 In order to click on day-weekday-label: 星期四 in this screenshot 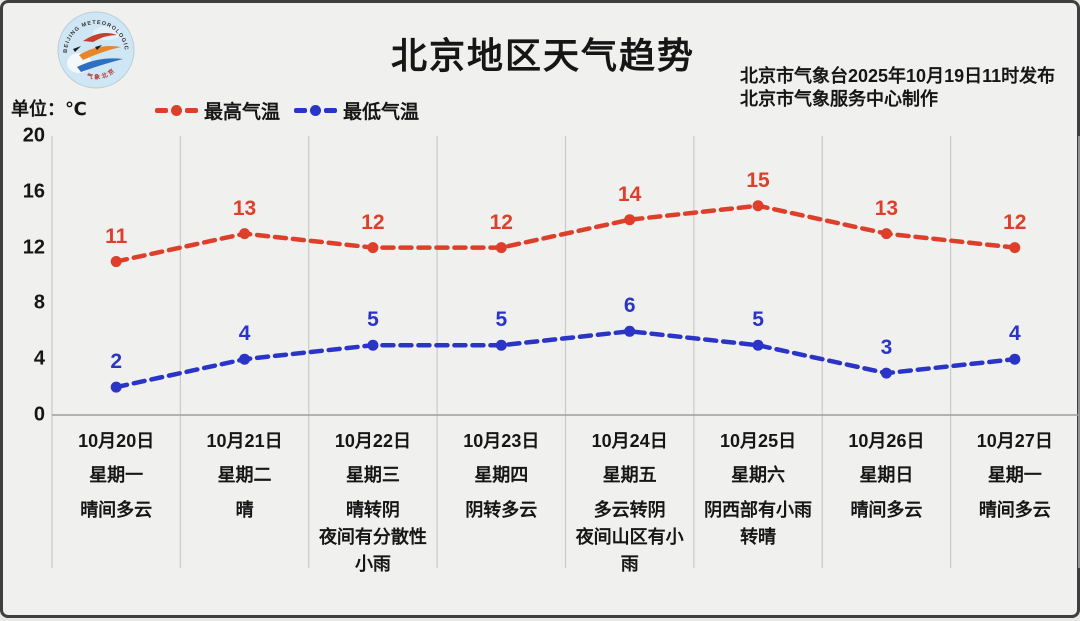, I will do `click(501, 475)`.